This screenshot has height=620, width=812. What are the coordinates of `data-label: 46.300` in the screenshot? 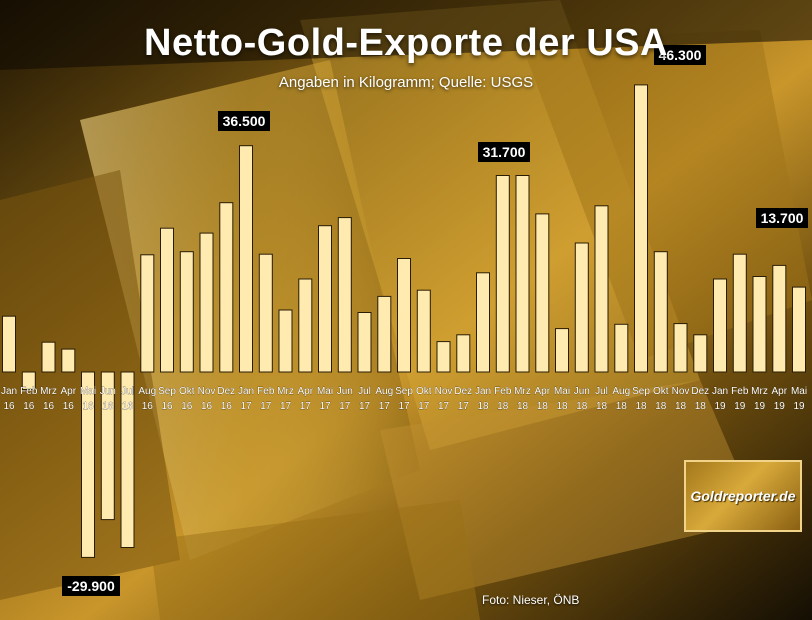 It's located at (680, 55).